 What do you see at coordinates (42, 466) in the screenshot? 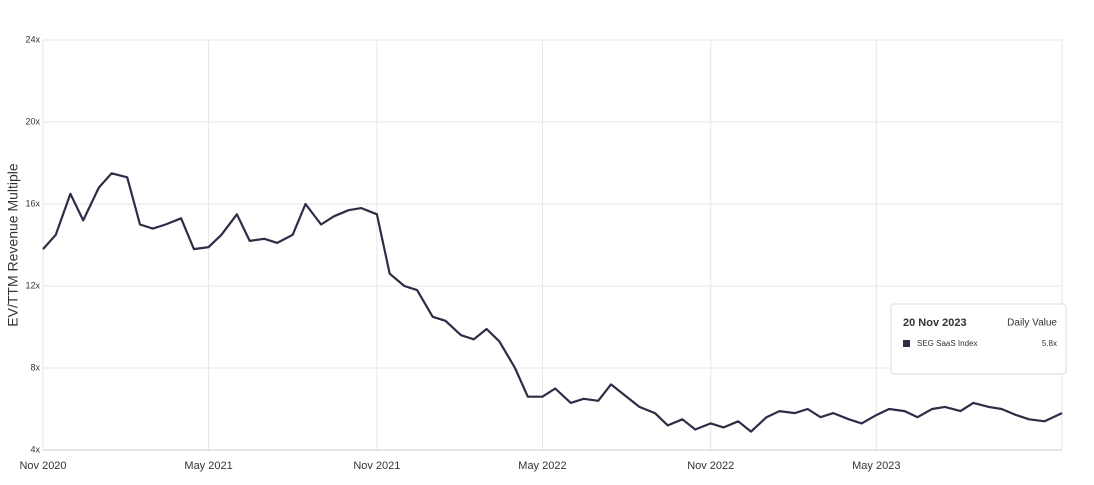
I see `x-tick-label: Nov 2020` at bounding box center [42, 466].